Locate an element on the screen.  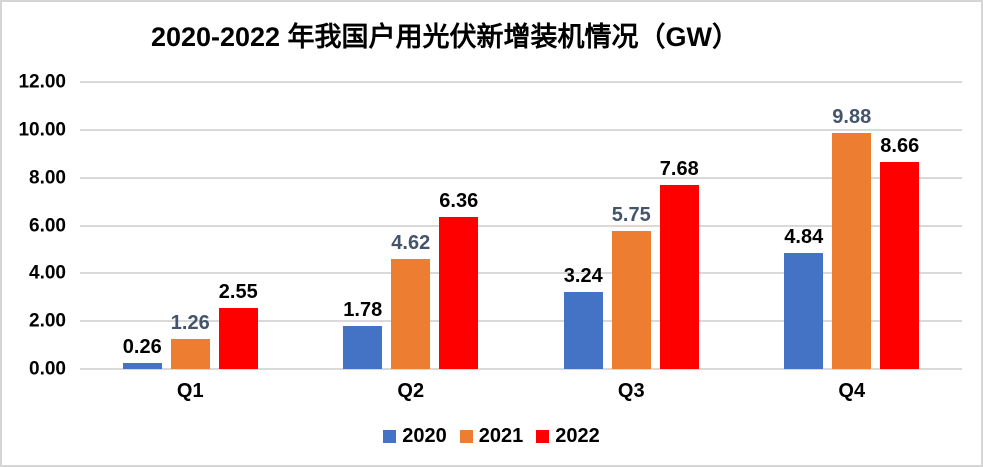
bar-2021-q3 is located at coordinates (631, 300).